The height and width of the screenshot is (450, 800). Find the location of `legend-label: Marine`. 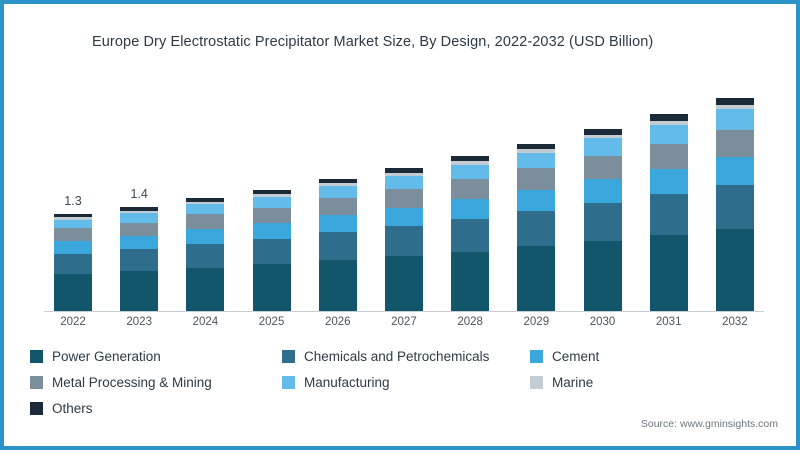

legend-label: Marine is located at coordinates (573, 382).